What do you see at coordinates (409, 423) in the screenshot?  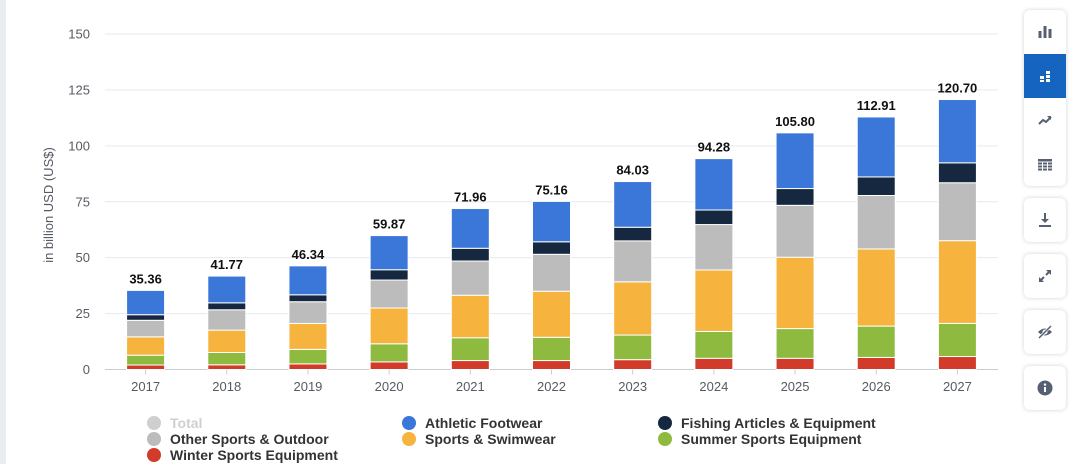 I see `legend-dot-athletic-footwear` at bounding box center [409, 423].